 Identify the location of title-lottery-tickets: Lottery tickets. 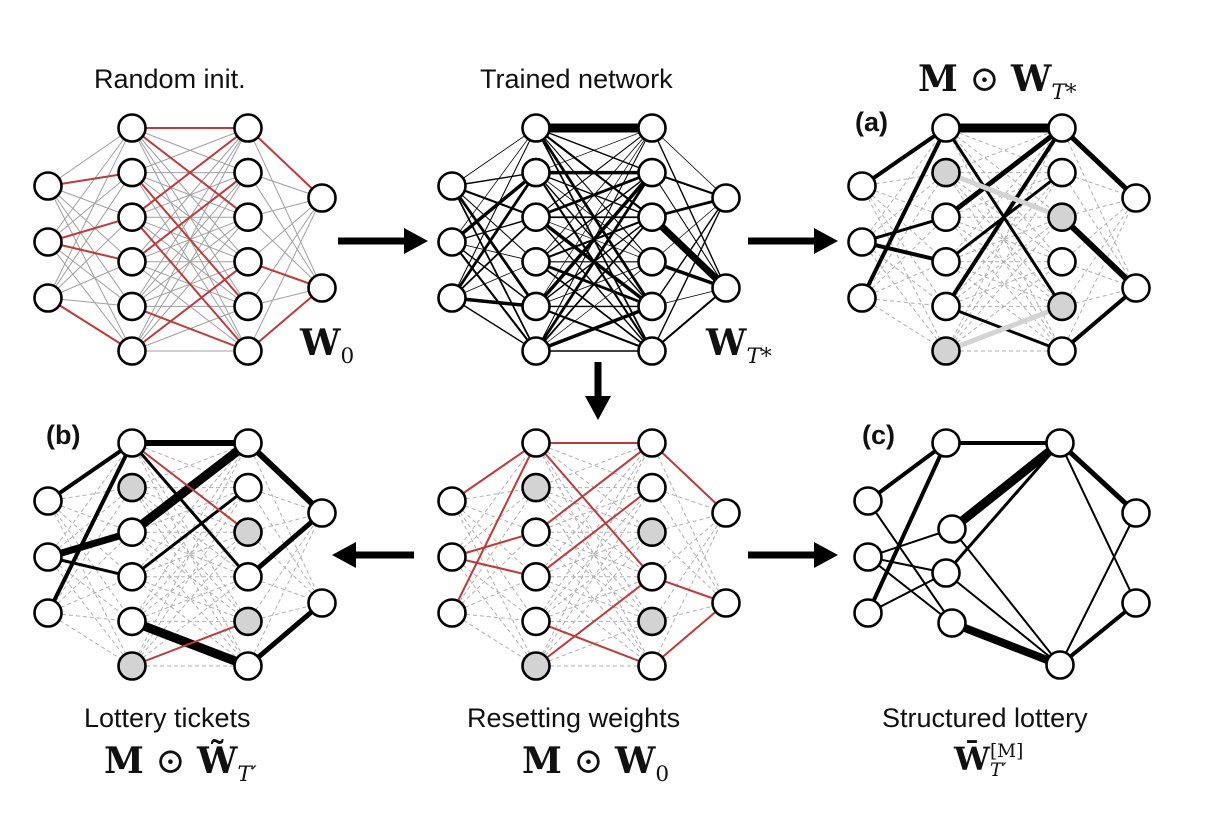
(167, 718).